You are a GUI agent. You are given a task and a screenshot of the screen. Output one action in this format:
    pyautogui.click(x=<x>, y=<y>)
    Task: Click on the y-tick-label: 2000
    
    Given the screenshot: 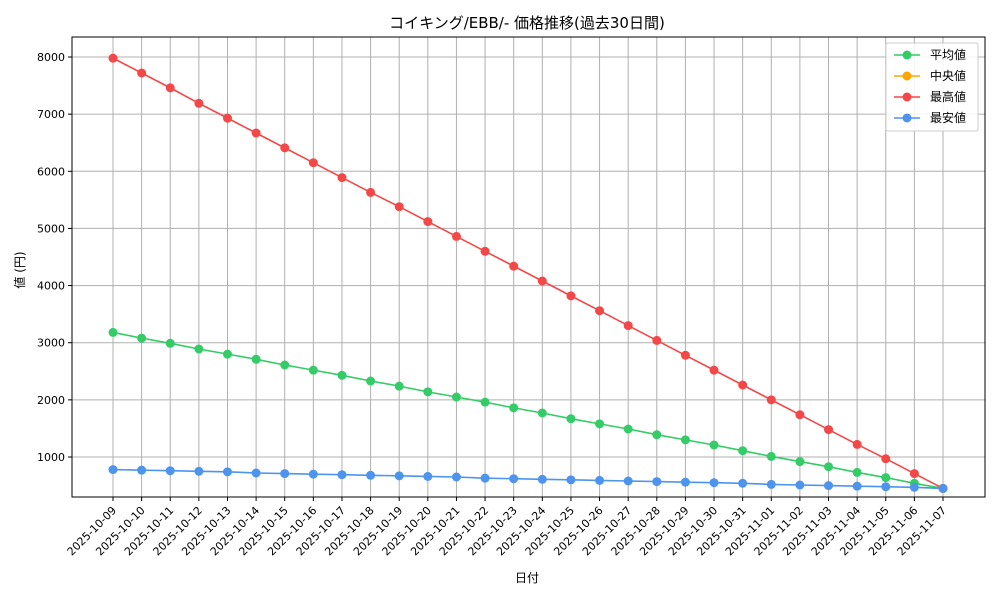 What is the action you would take?
    pyautogui.click(x=51, y=400)
    